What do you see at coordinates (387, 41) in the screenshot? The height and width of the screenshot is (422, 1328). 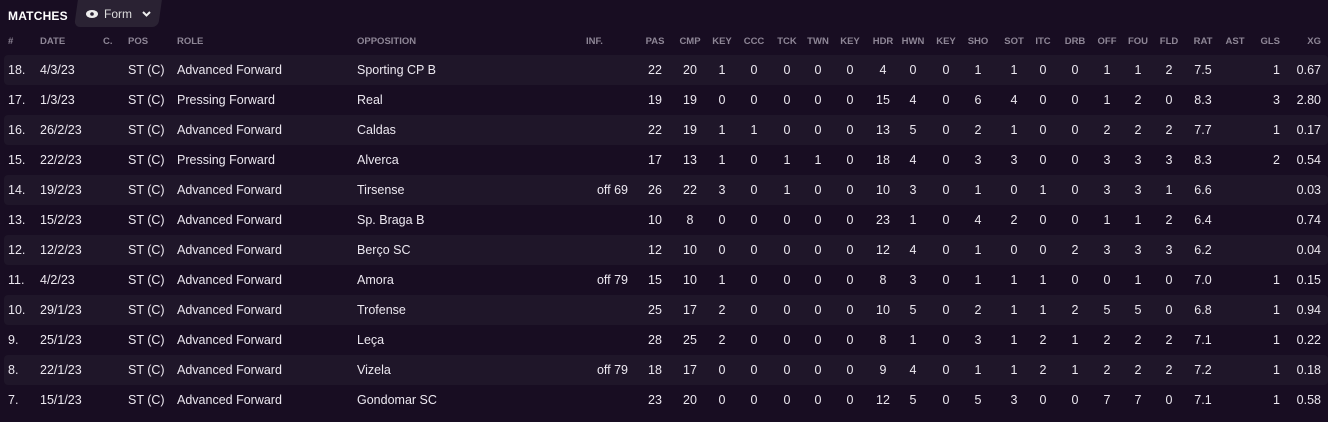 I see `column-header-opposition: OPPOSITION` at bounding box center [387, 41].